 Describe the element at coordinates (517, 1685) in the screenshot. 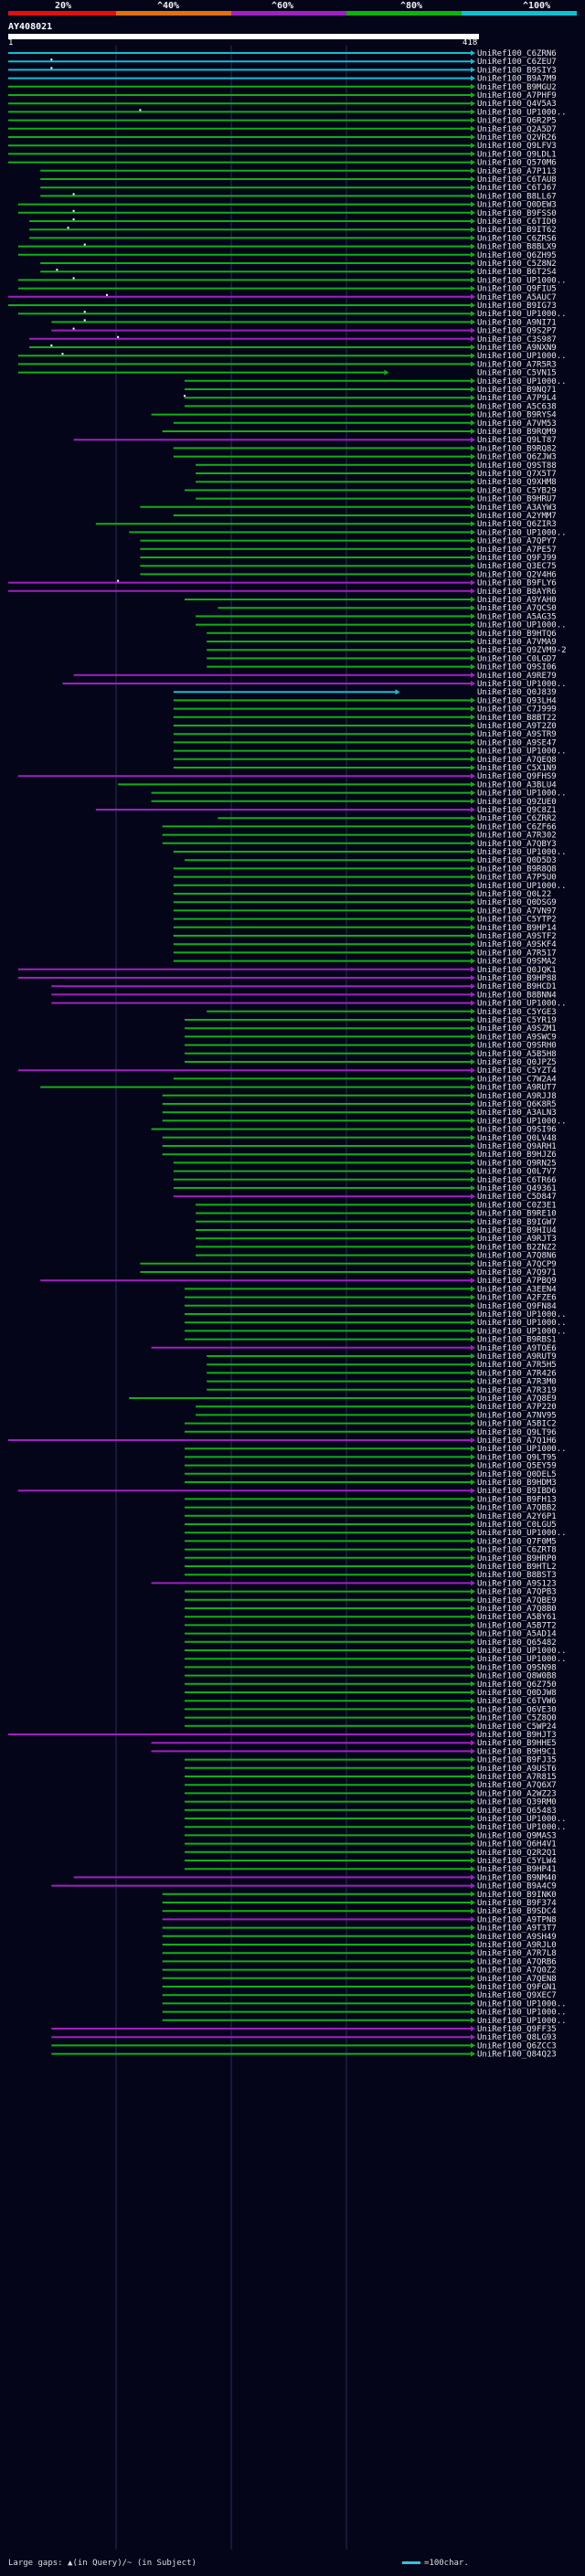

I see `hit-label: UniRef100_Q6Z750` at that location.